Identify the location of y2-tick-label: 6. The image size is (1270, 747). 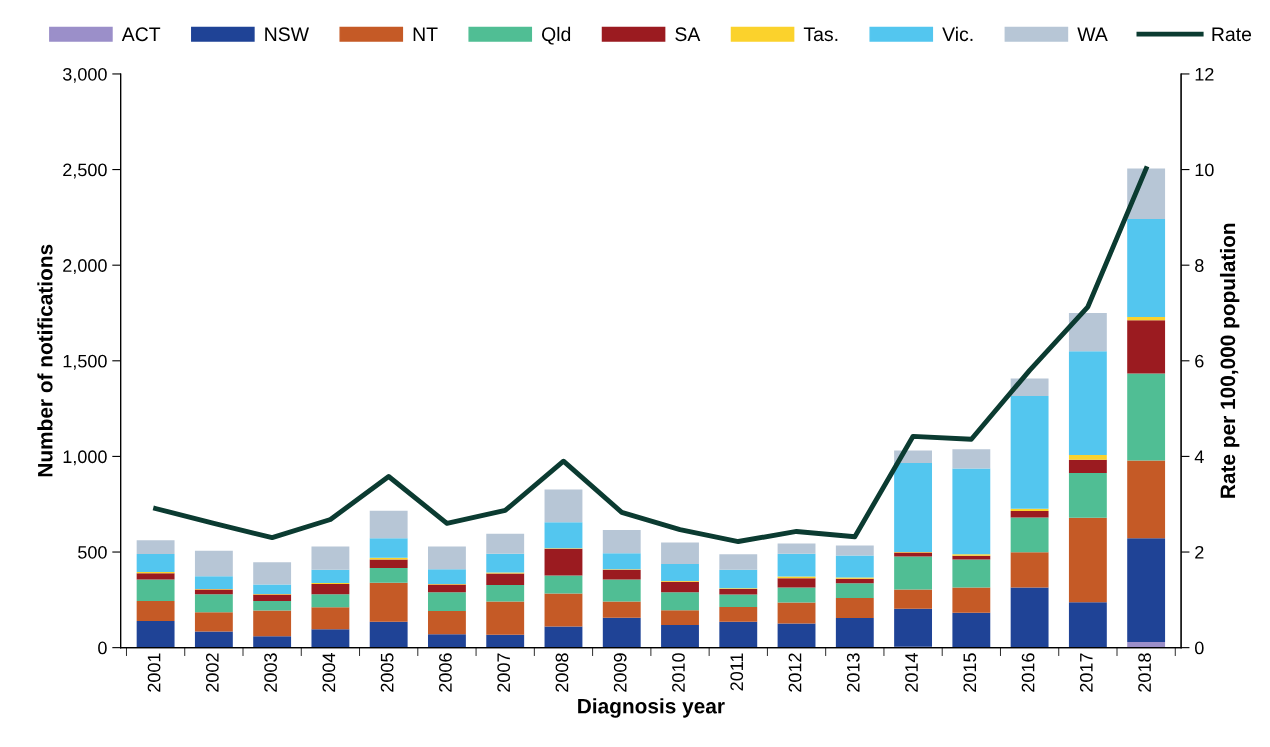
(1199, 361).